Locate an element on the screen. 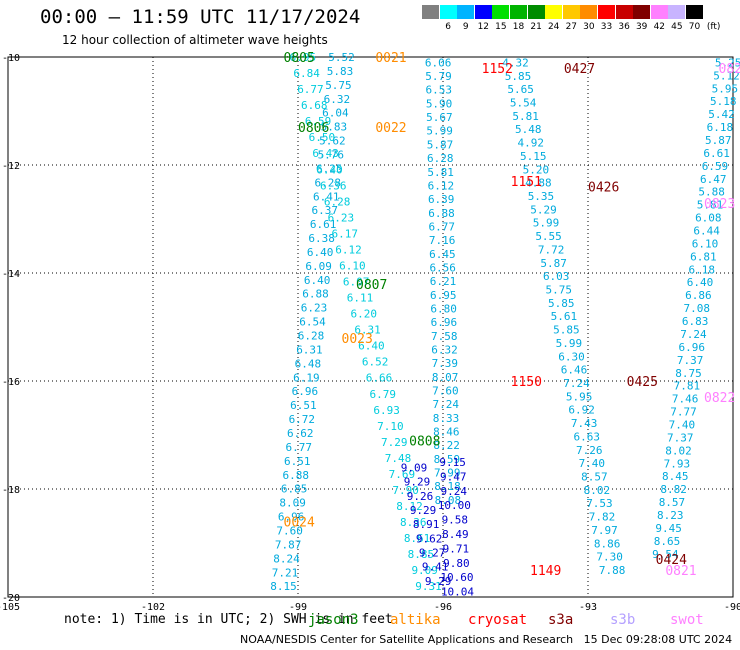 This screenshot has height=650, width=740. pass-number-label: 0424 is located at coordinates (671, 560).